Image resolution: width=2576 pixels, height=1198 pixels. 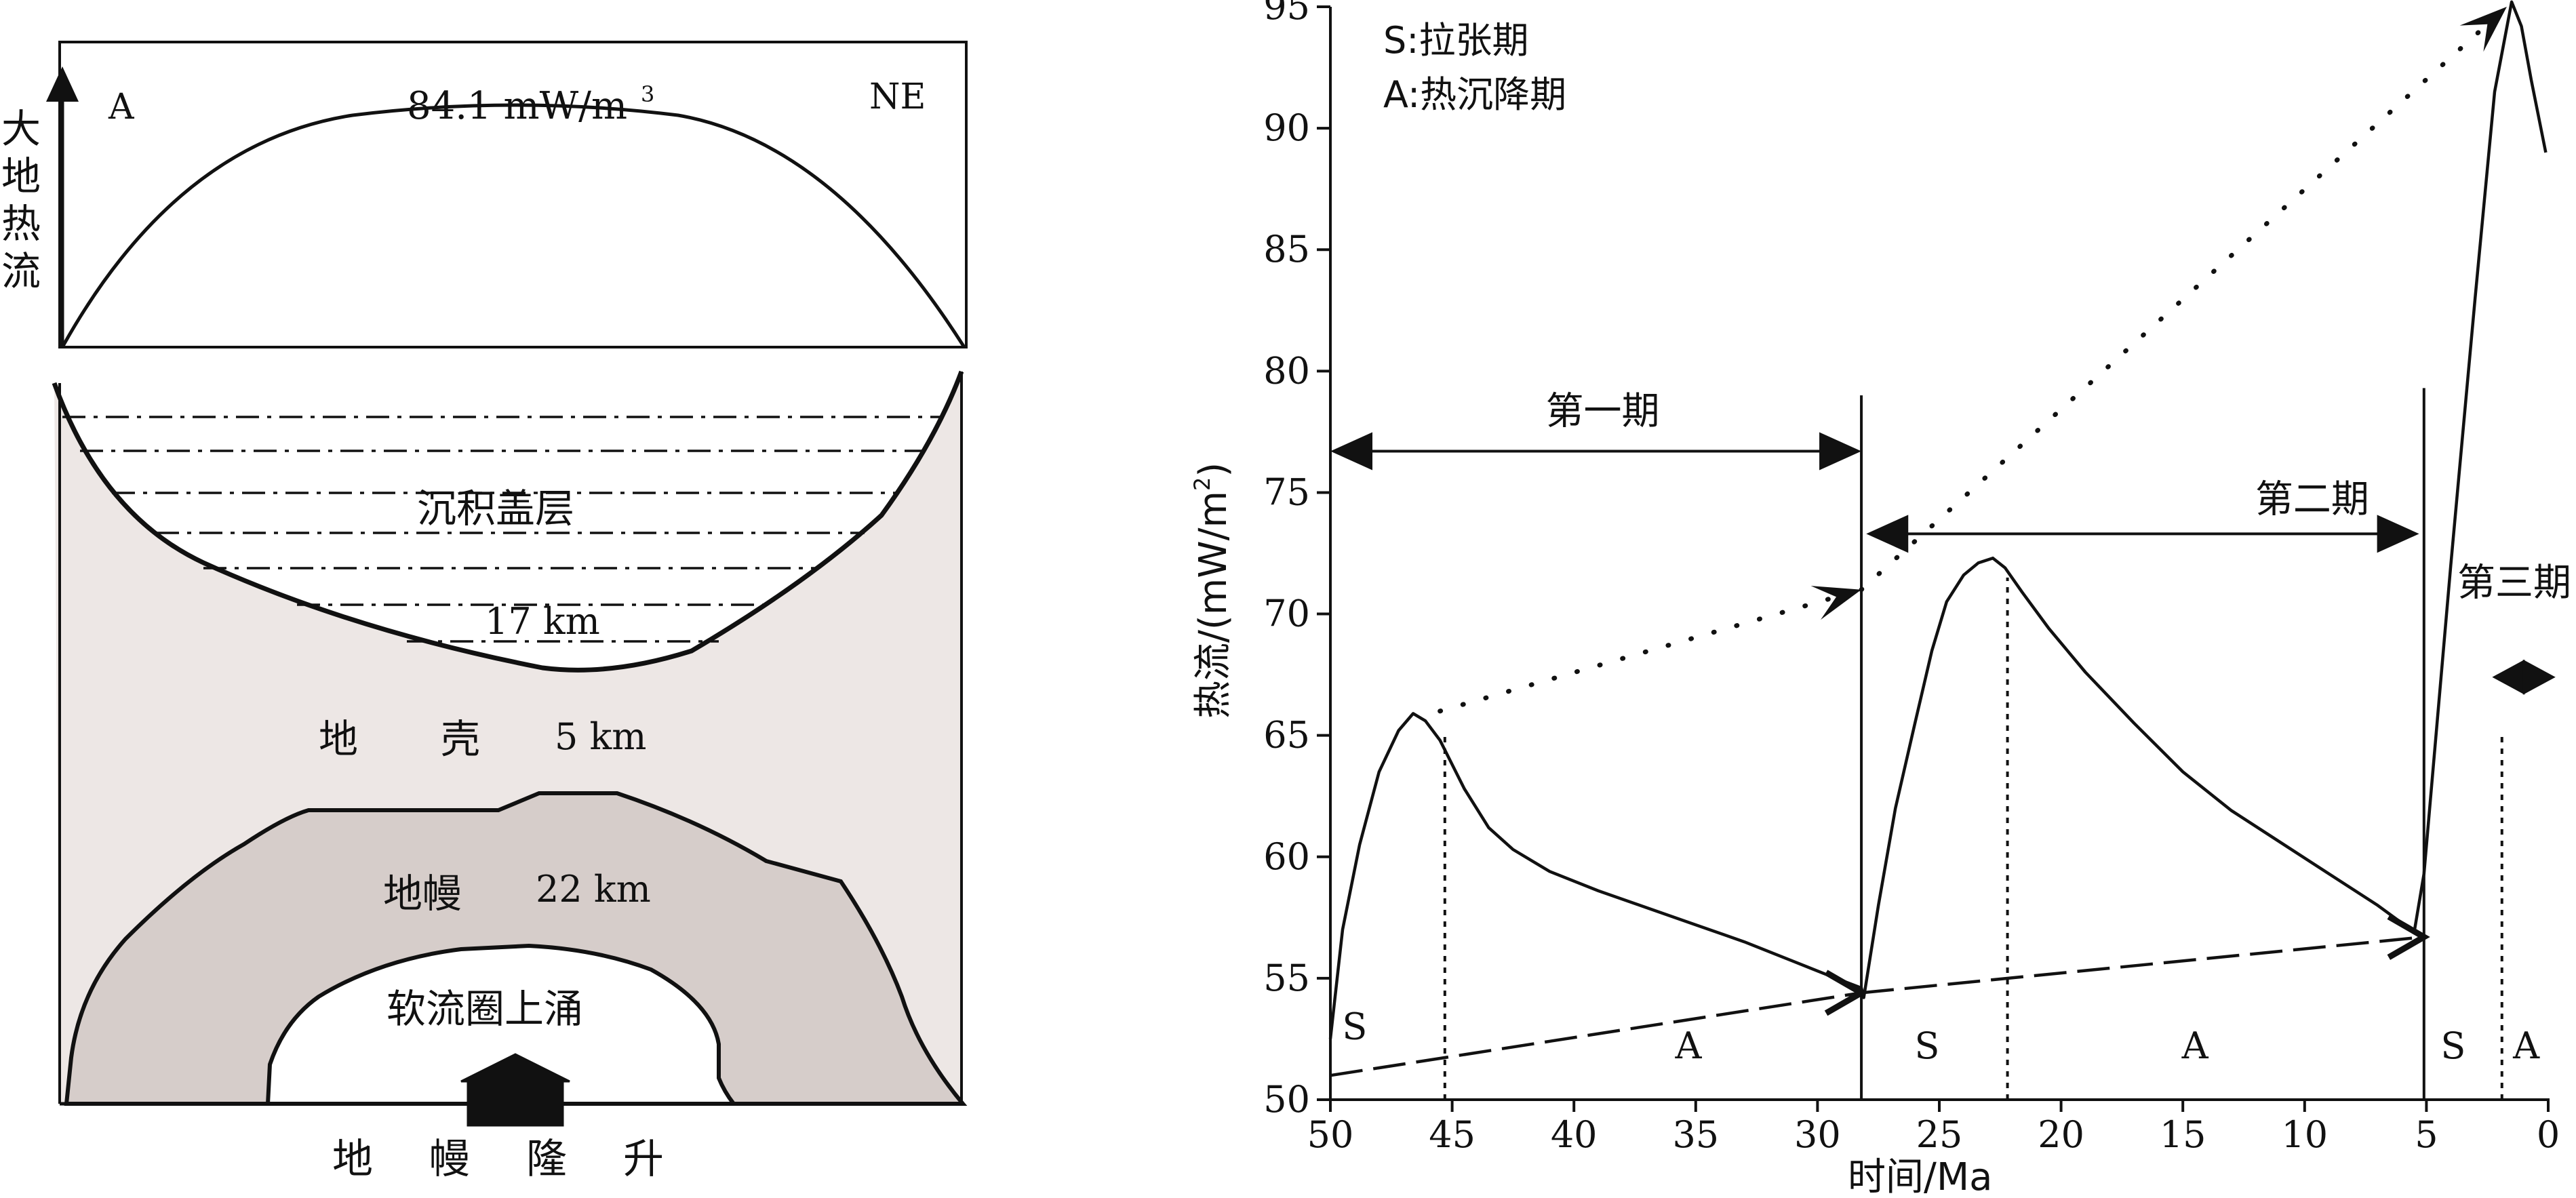 What do you see at coordinates (450, 1159) in the screenshot?
I see `caption-char-2: 幔` at bounding box center [450, 1159].